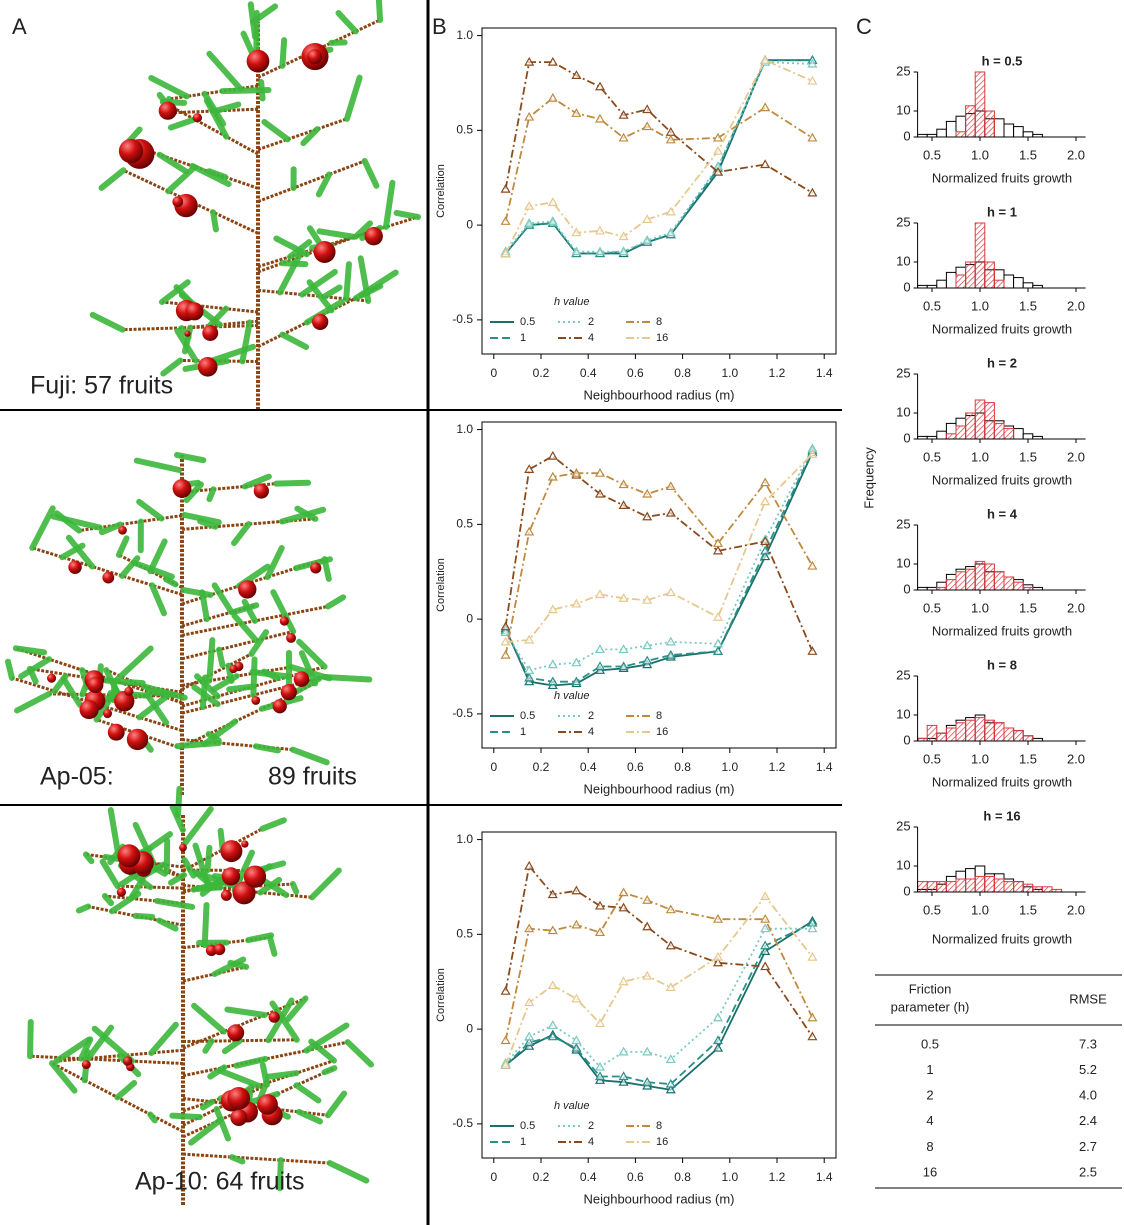  Describe the element at coordinates (441, 995) in the screenshot. I see `y-axis-label: Correlation` at that location.